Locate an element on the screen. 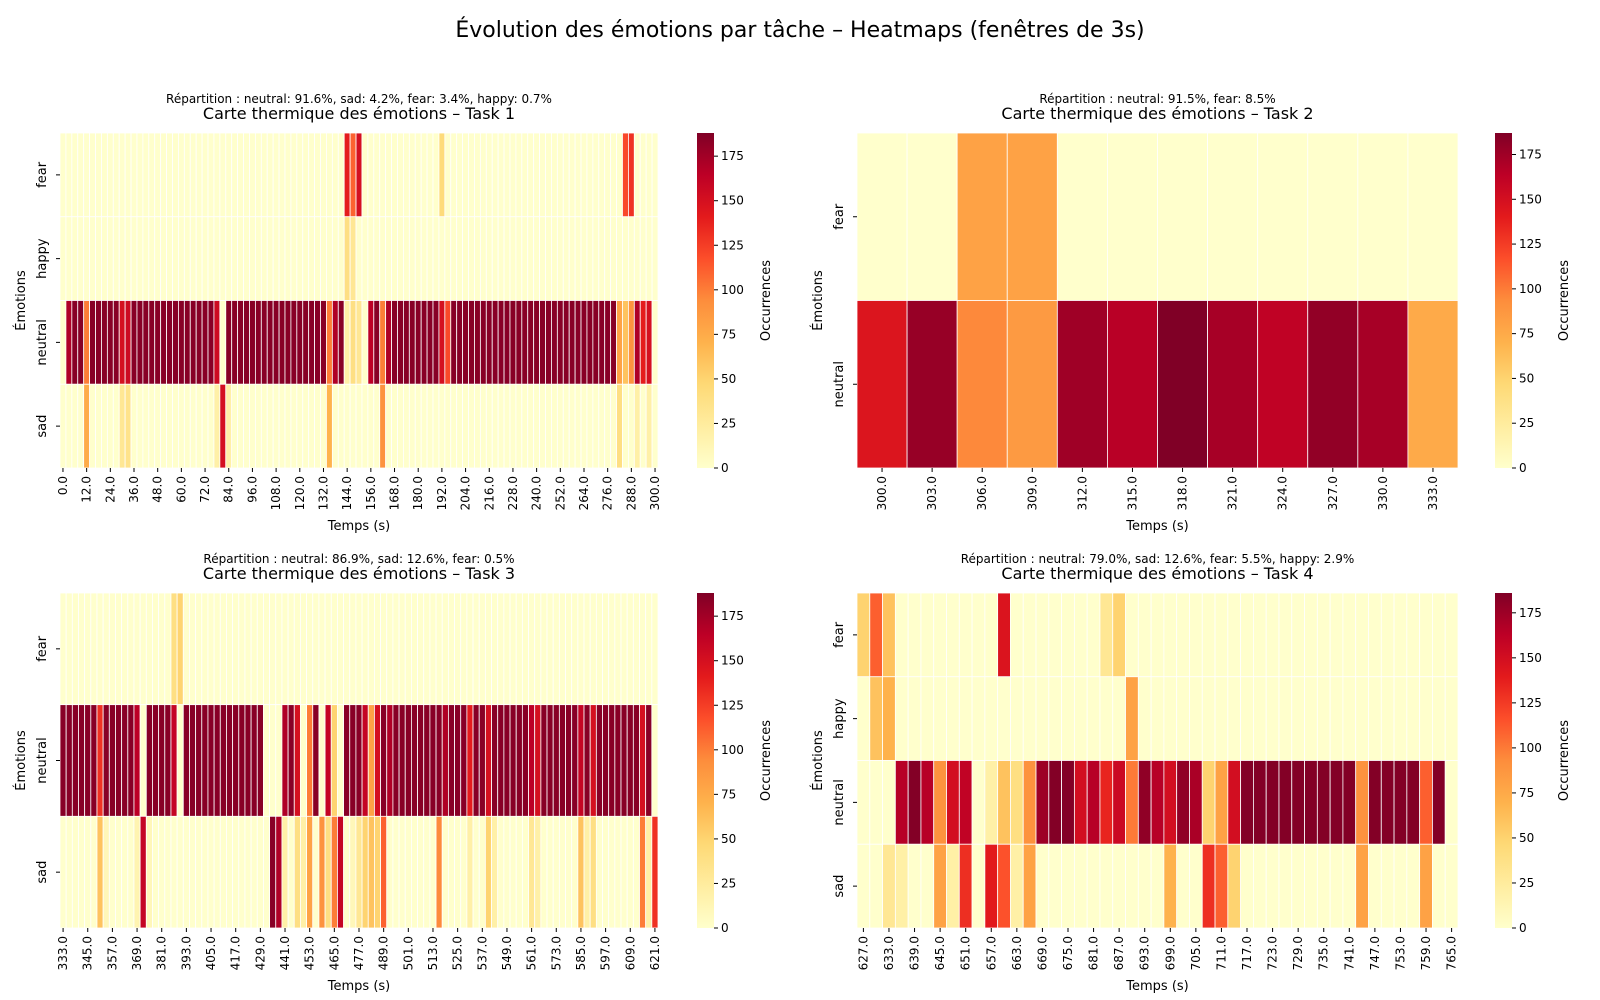 Image resolution: width=1600 pixels, height=1000 pixels. x-tick-label: 12.0 is located at coordinates (87, 489).